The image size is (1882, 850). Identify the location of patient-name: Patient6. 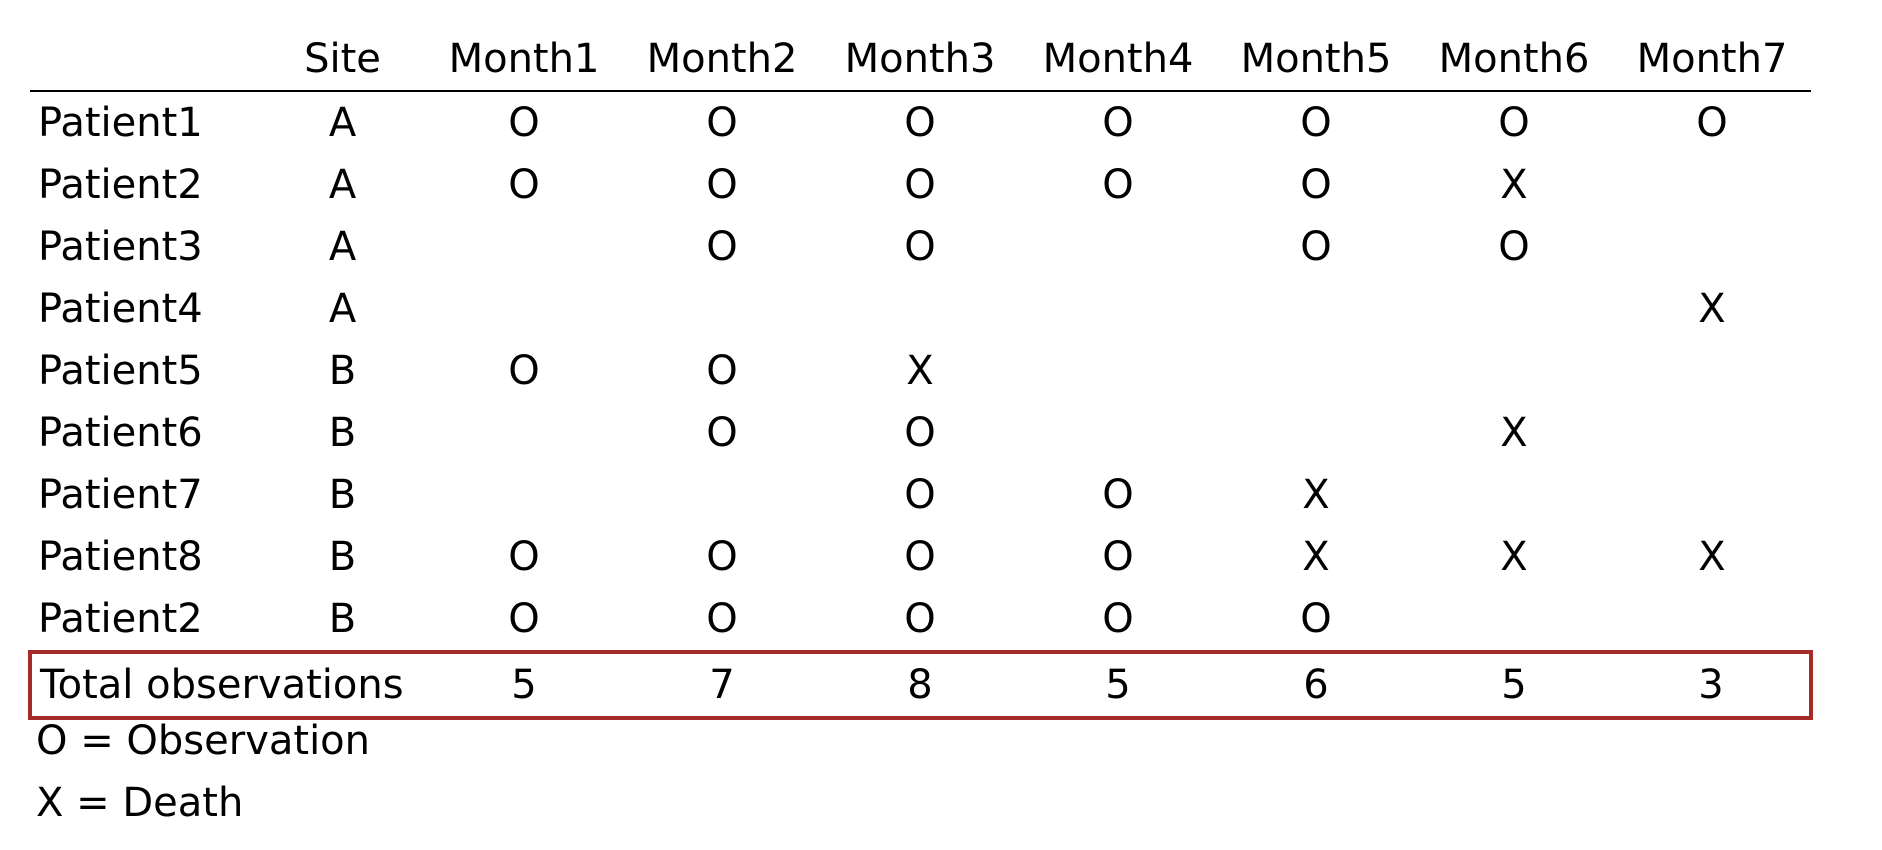
(120, 433).